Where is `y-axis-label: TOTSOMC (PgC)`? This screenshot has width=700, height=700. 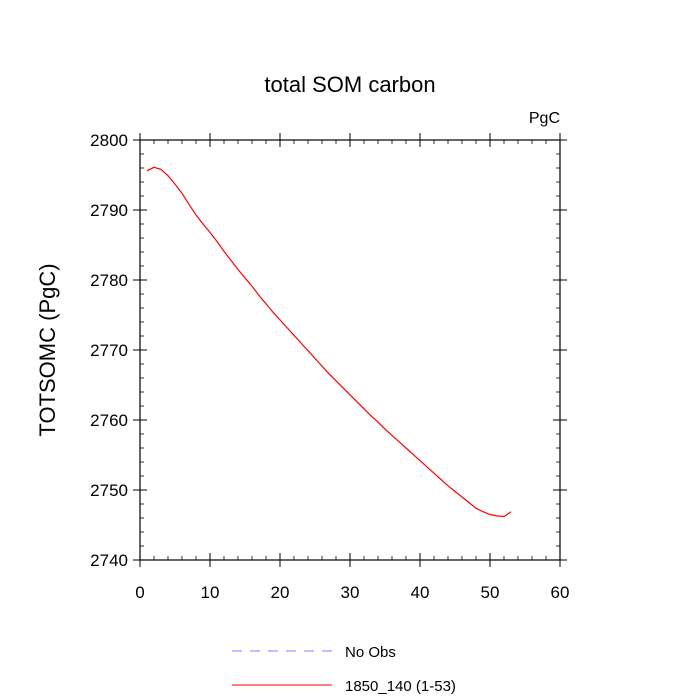
y-axis-label: TOTSOMC (PgC) is located at coordinates (47, 349).